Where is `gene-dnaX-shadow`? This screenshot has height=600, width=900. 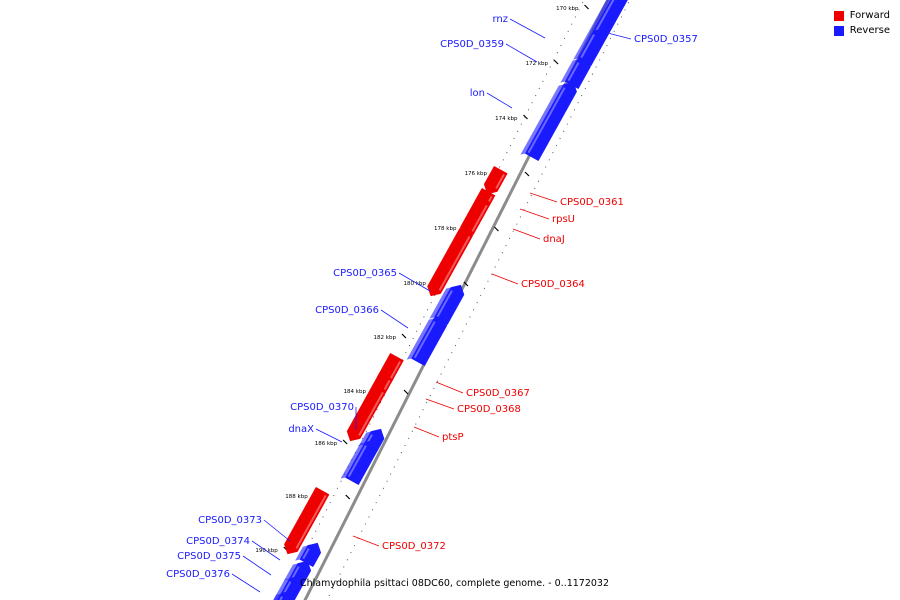 gene-dnaX-shadow is located at coordinates (352, 460).